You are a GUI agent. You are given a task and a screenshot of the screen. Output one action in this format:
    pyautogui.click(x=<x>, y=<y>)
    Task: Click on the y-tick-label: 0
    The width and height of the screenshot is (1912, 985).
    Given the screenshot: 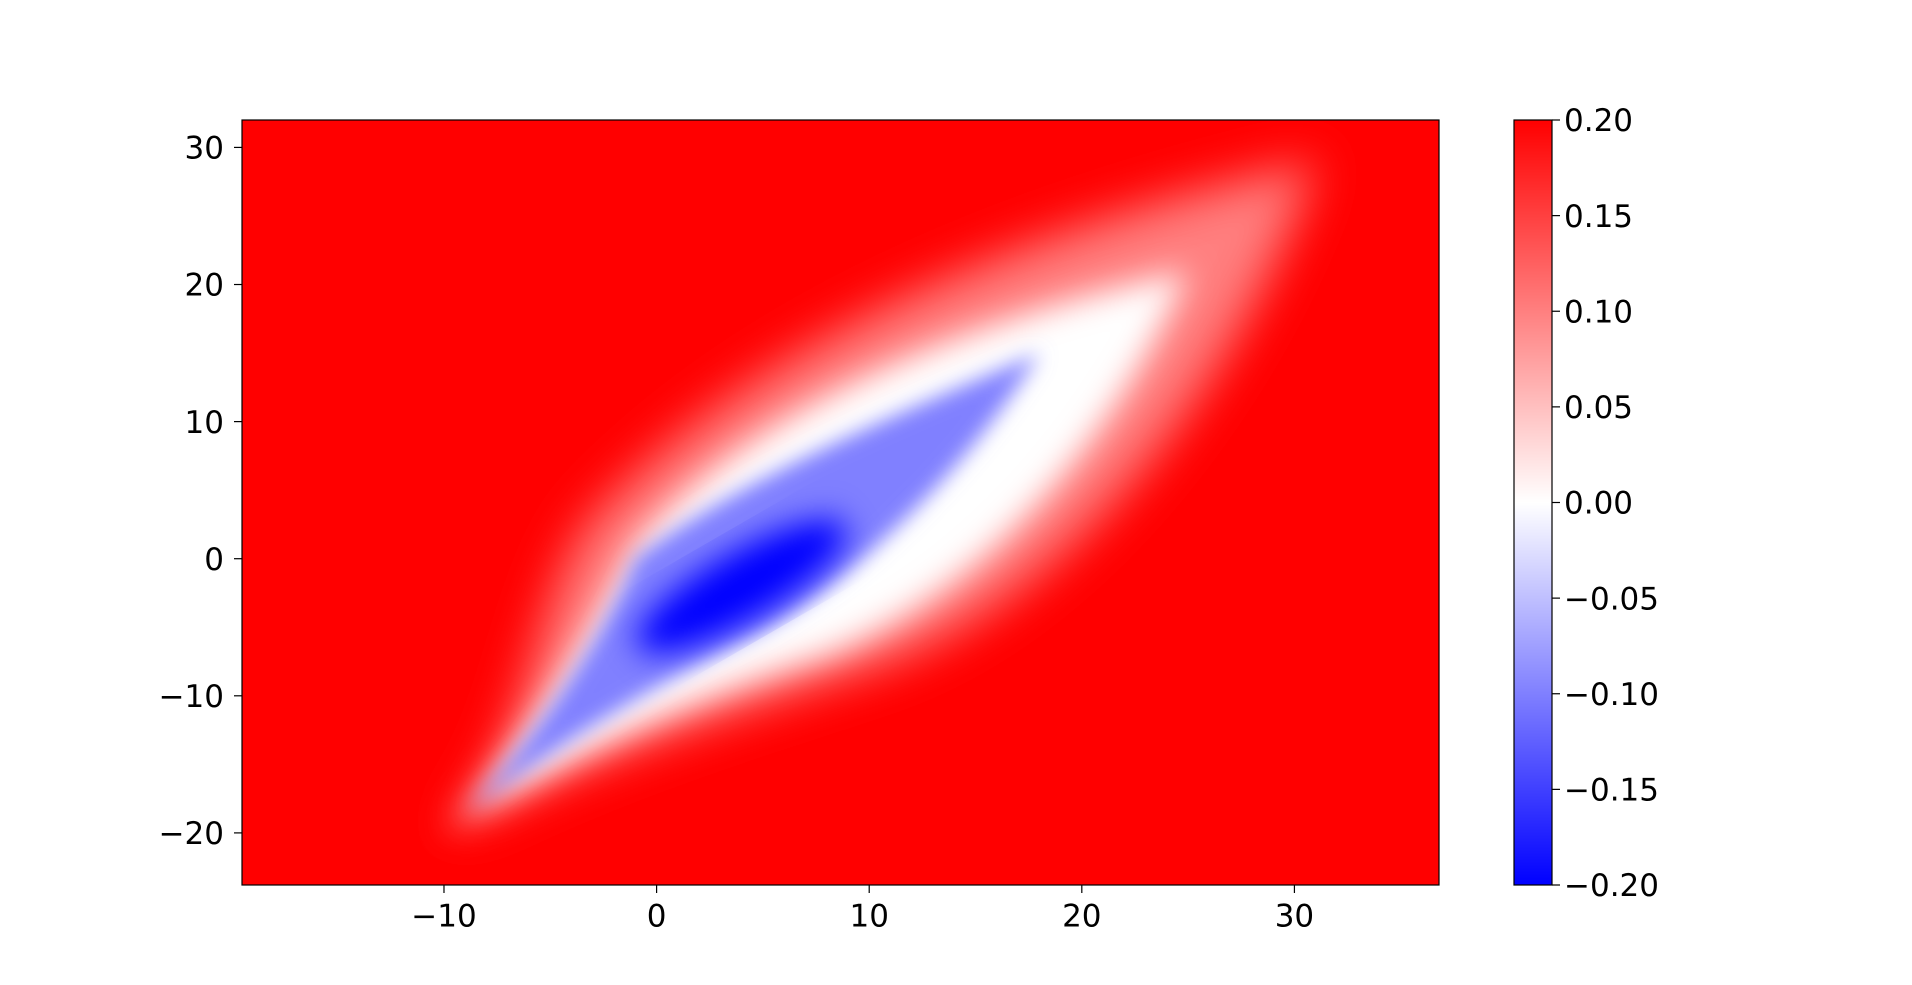 What is the action you would take?
    pyautogui.click(x=214, y=560)
    